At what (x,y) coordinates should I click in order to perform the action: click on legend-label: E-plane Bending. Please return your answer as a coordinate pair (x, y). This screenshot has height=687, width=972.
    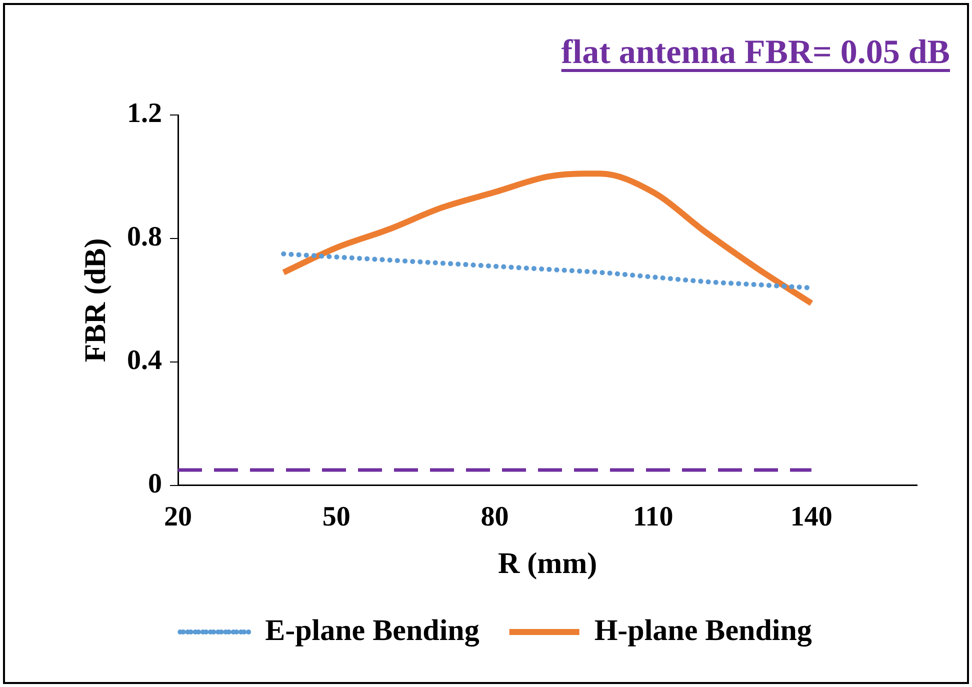
    Looking at the image, I should click on (372, 630).